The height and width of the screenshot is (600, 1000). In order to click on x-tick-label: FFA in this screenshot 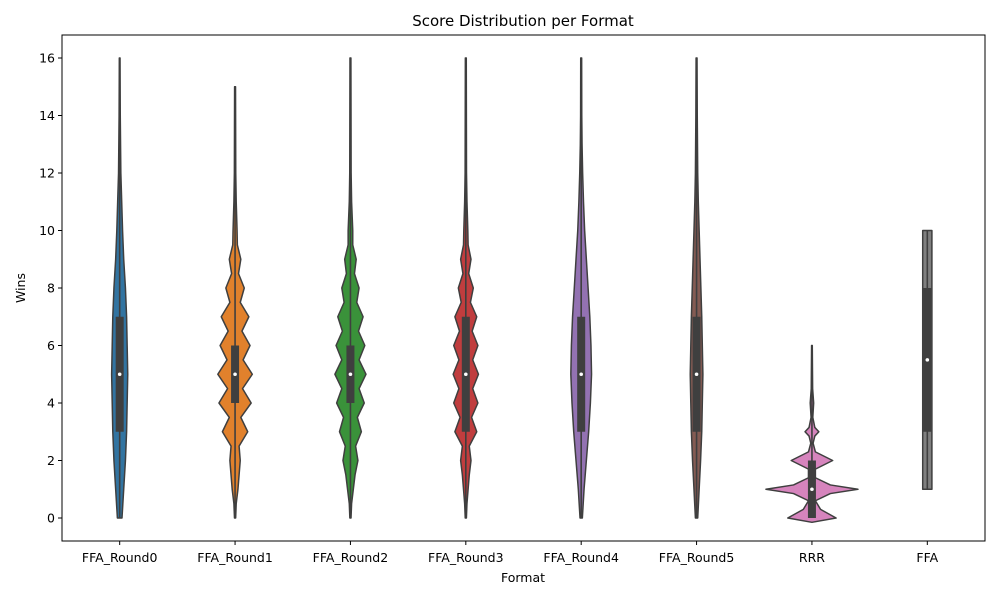, I will do `click(927, 557)`.